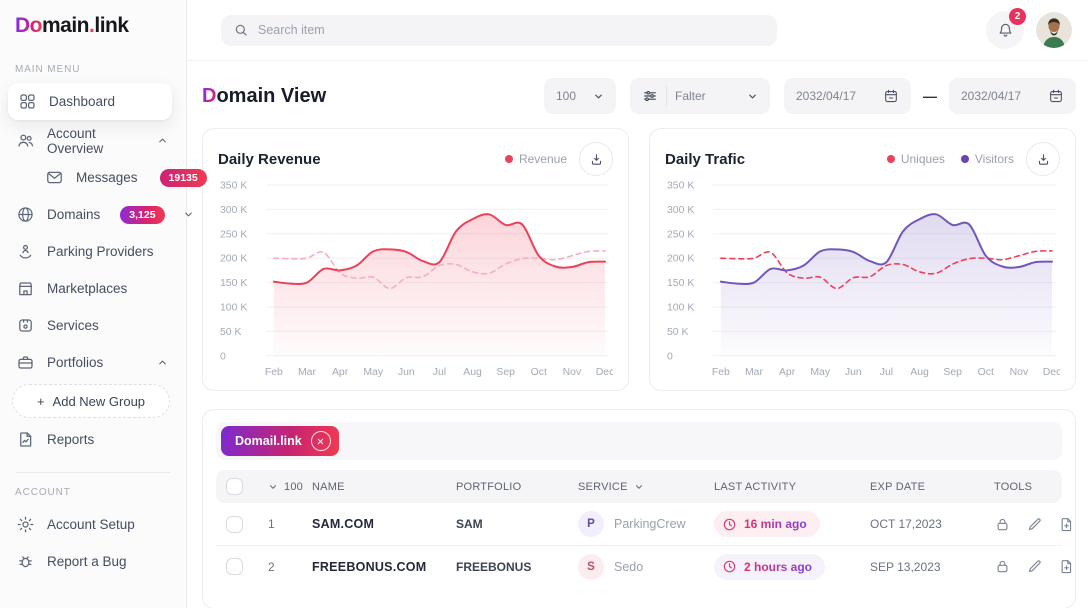 This screenshot has width=1088, height=608. What do you see at coordinates (264, 95) in the screenshot?
I see `page-title: Domain View` at bounding box center [264, 95].